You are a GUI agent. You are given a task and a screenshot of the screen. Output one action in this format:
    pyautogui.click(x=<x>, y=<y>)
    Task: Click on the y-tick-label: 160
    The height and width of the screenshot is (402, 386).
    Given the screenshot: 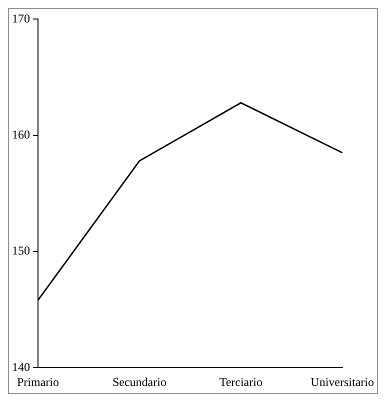 What is the action you would take?
    pyautogui.click(x=21, y=134)
    